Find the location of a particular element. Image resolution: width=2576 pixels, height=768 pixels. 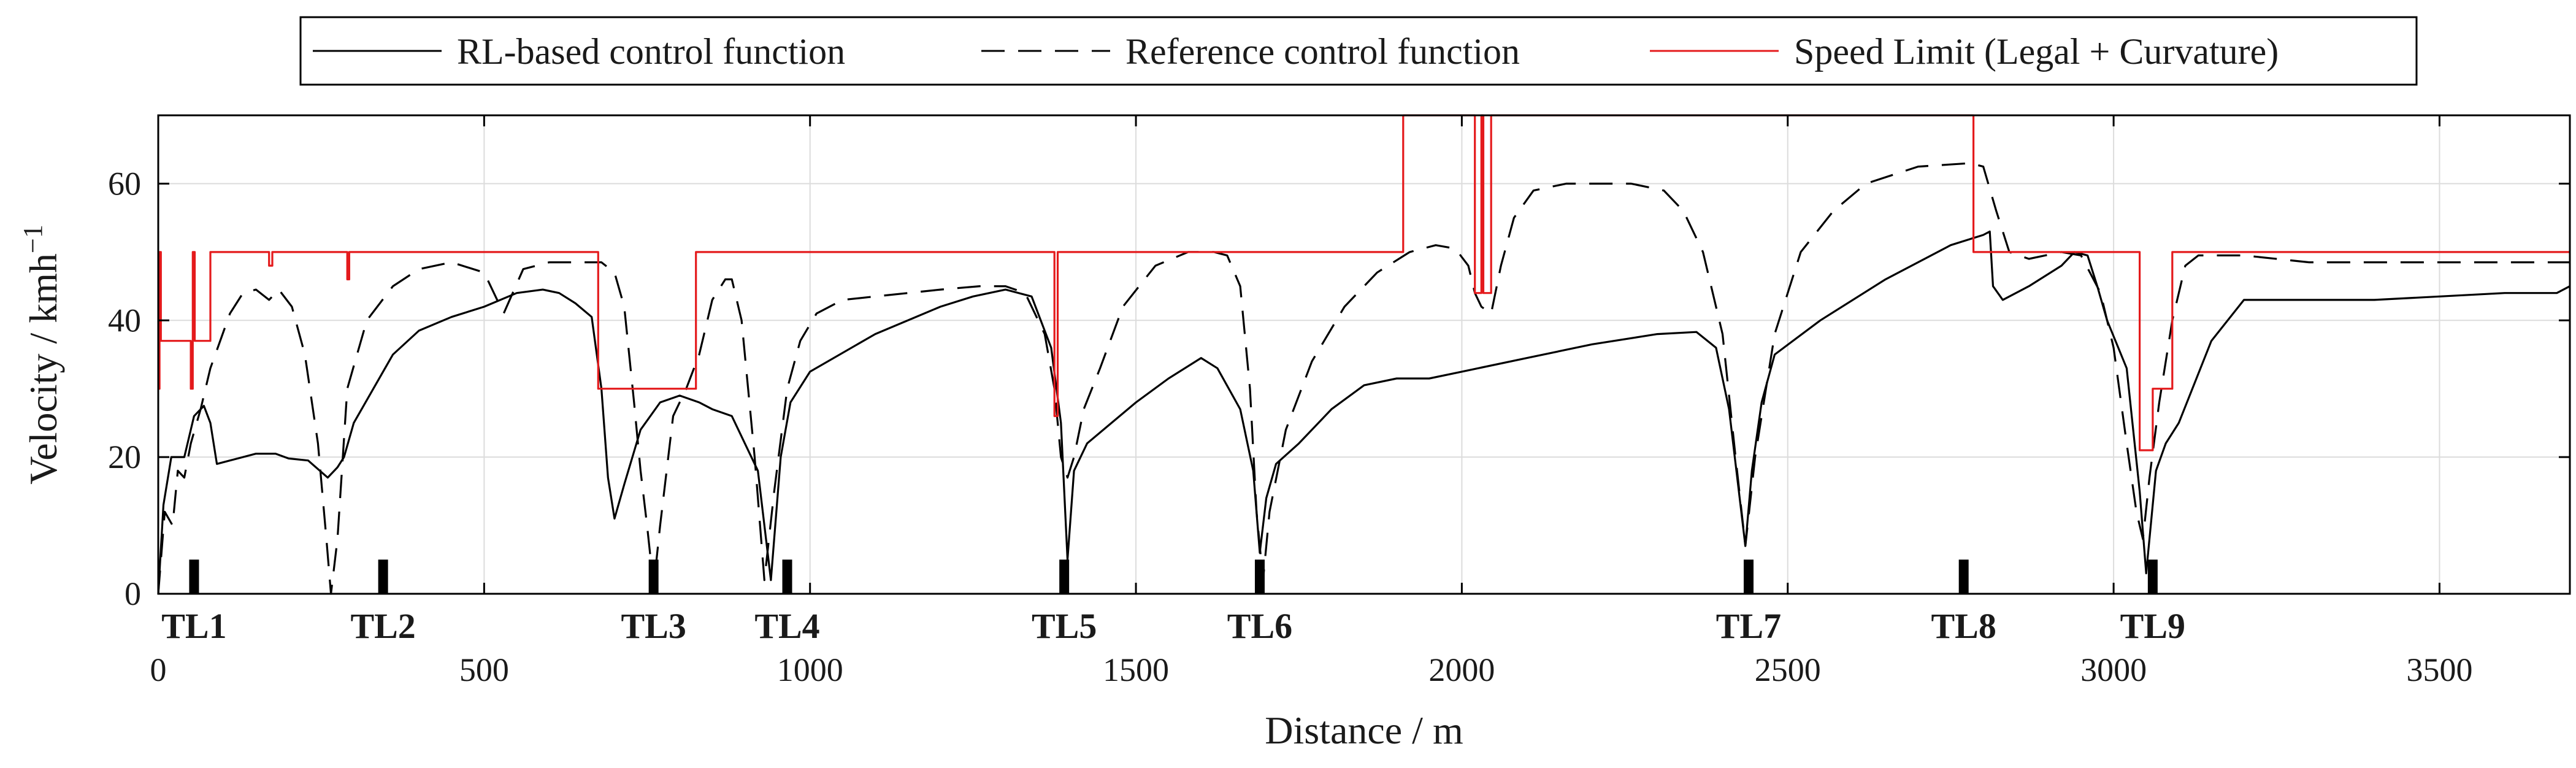

traffic-light-label: TL4 is located at coordinates (786, 626).